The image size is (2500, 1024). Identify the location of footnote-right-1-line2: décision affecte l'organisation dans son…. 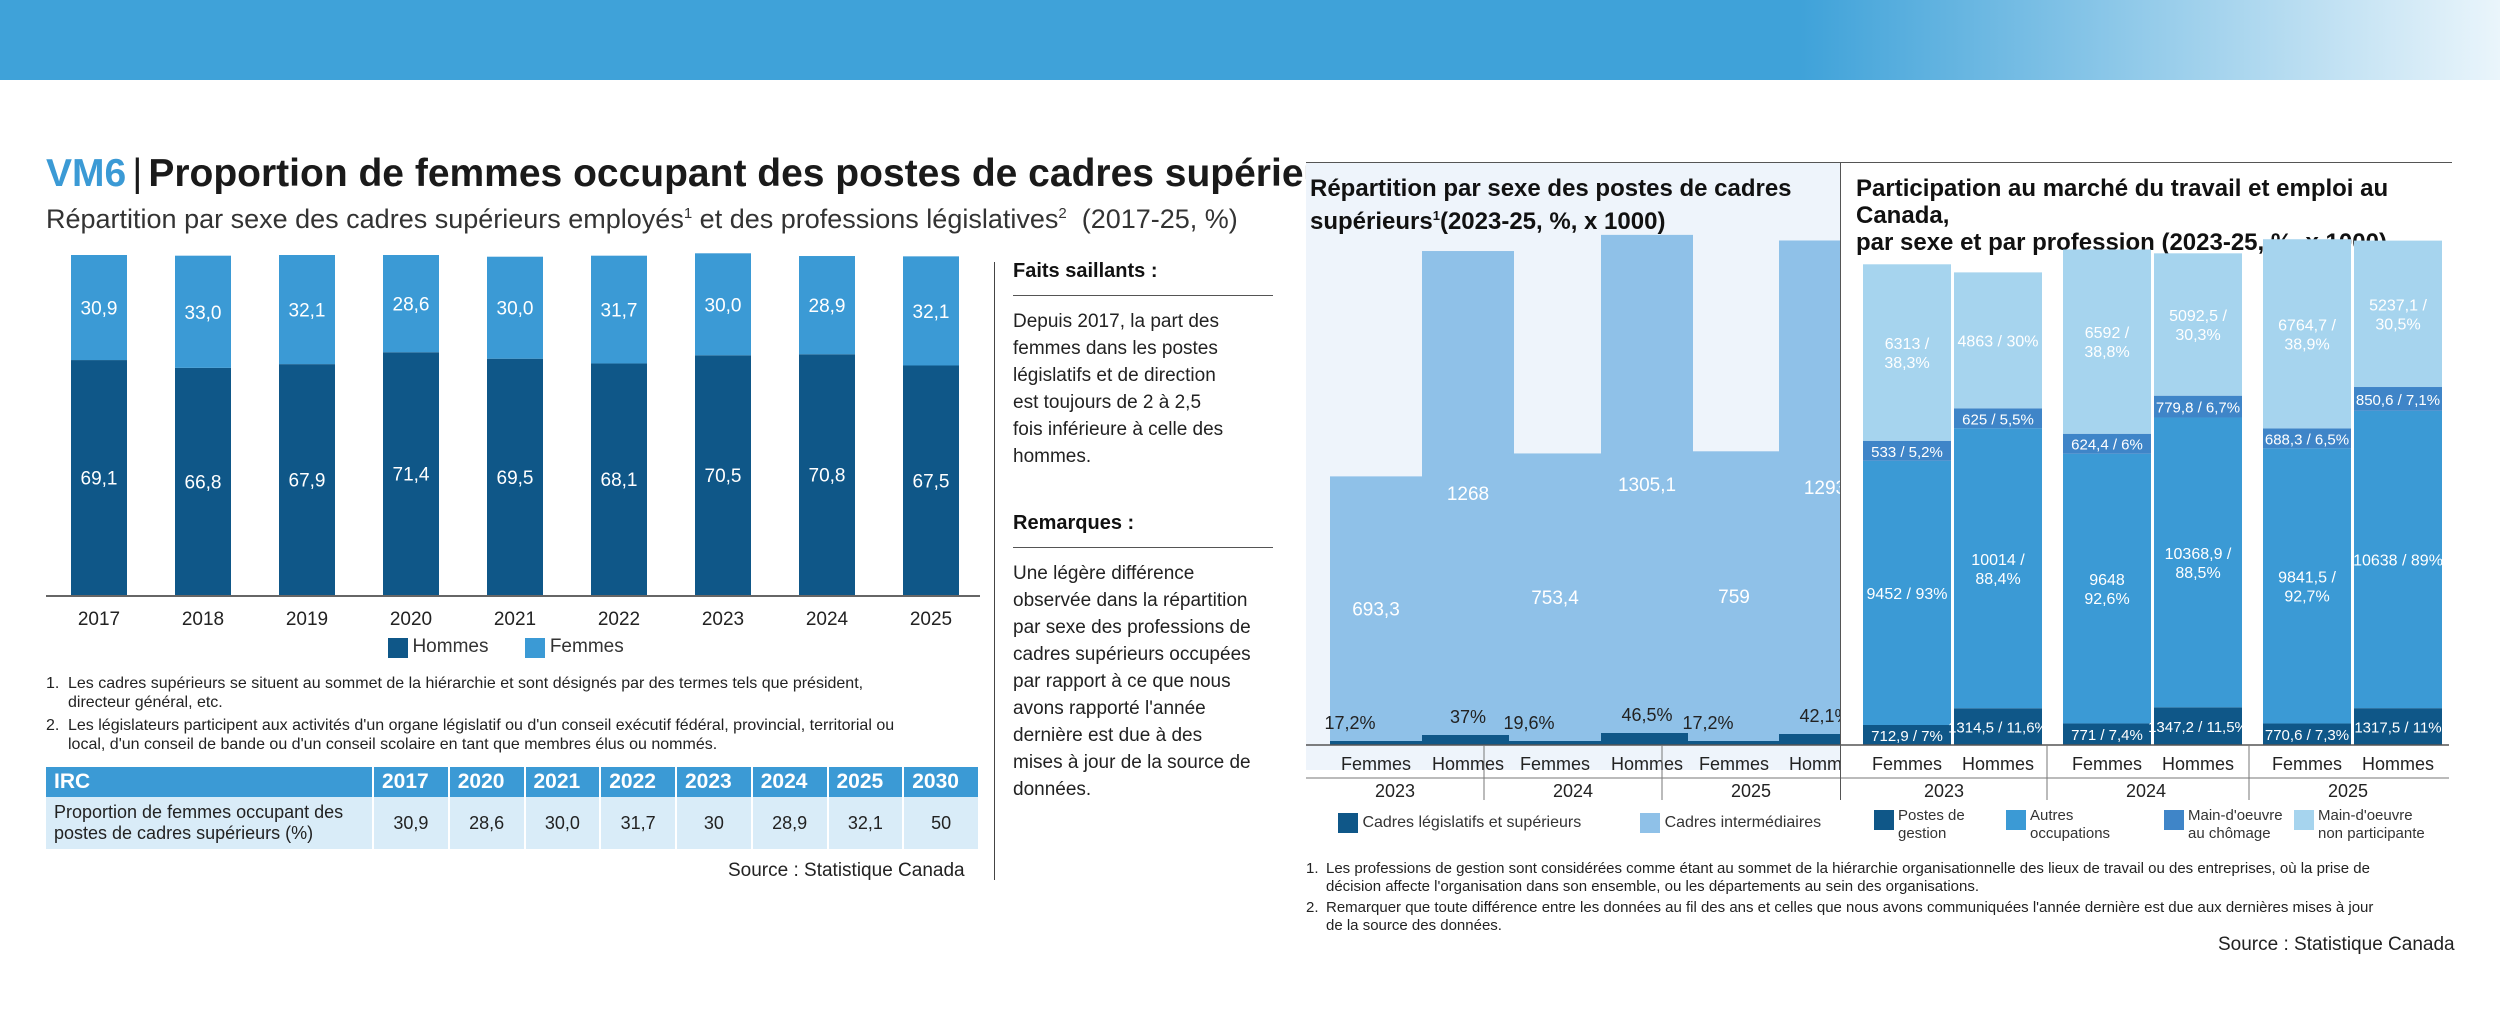
(1652, 886).